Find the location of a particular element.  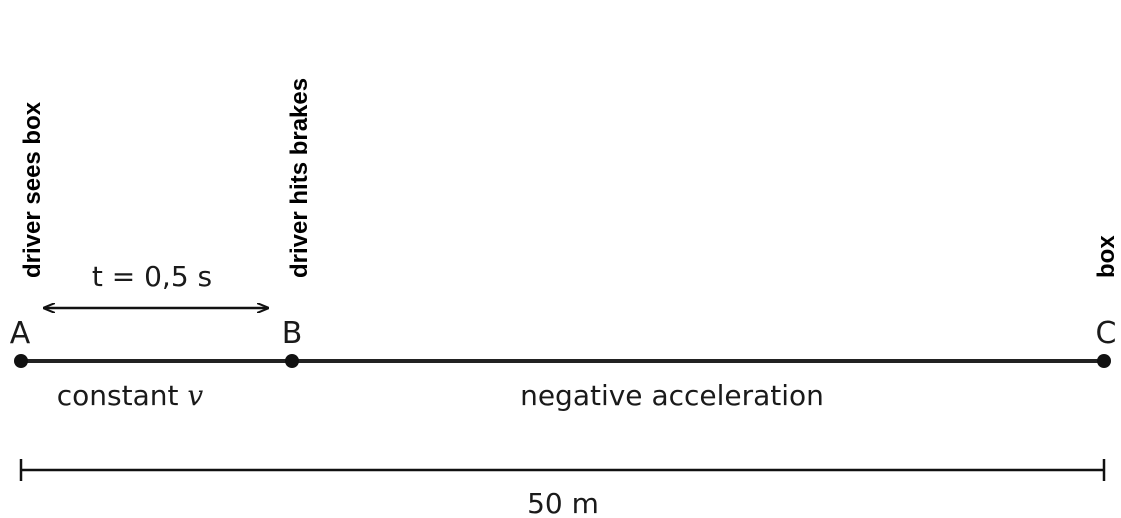

total-distance-label: 50 m is located at coordinates (563, 502).